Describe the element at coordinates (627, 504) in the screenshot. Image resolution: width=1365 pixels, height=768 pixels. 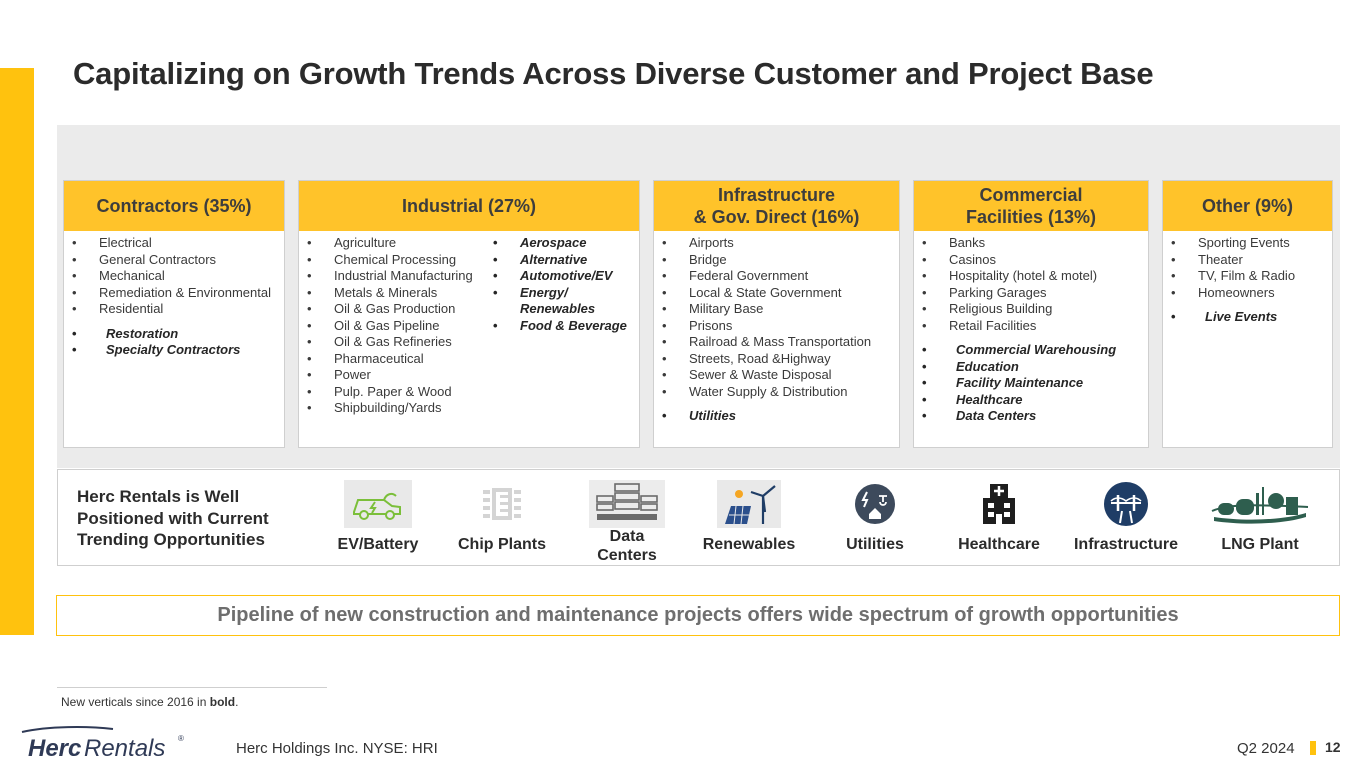
I see `server-icon` at that location.